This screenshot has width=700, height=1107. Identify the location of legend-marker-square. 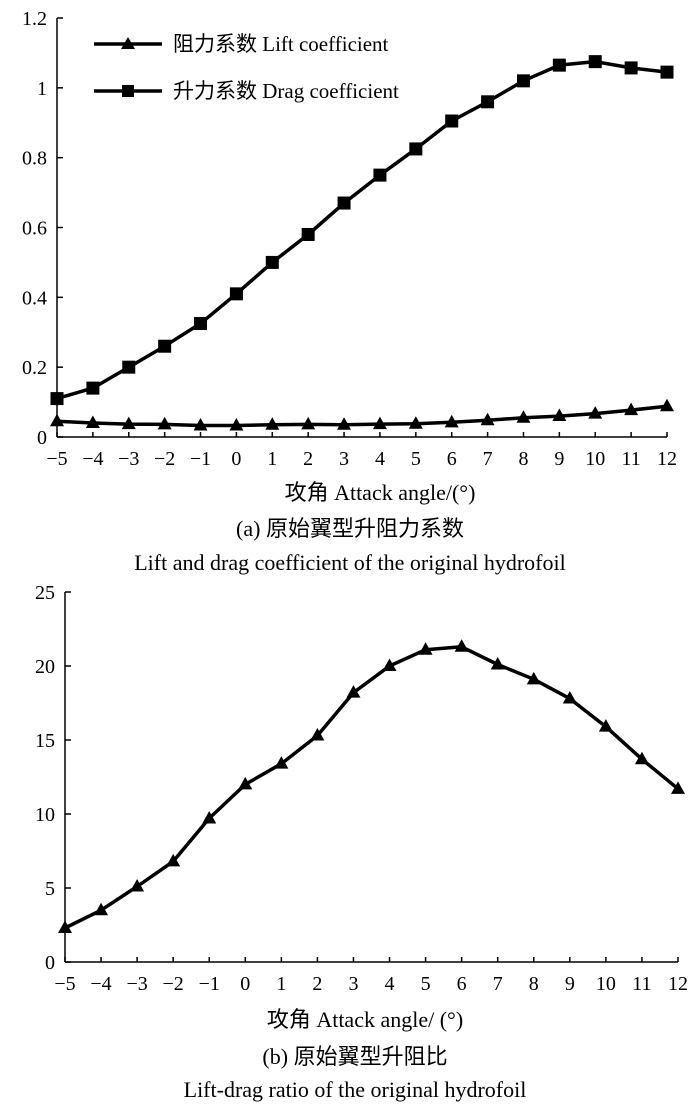
(128, 91).